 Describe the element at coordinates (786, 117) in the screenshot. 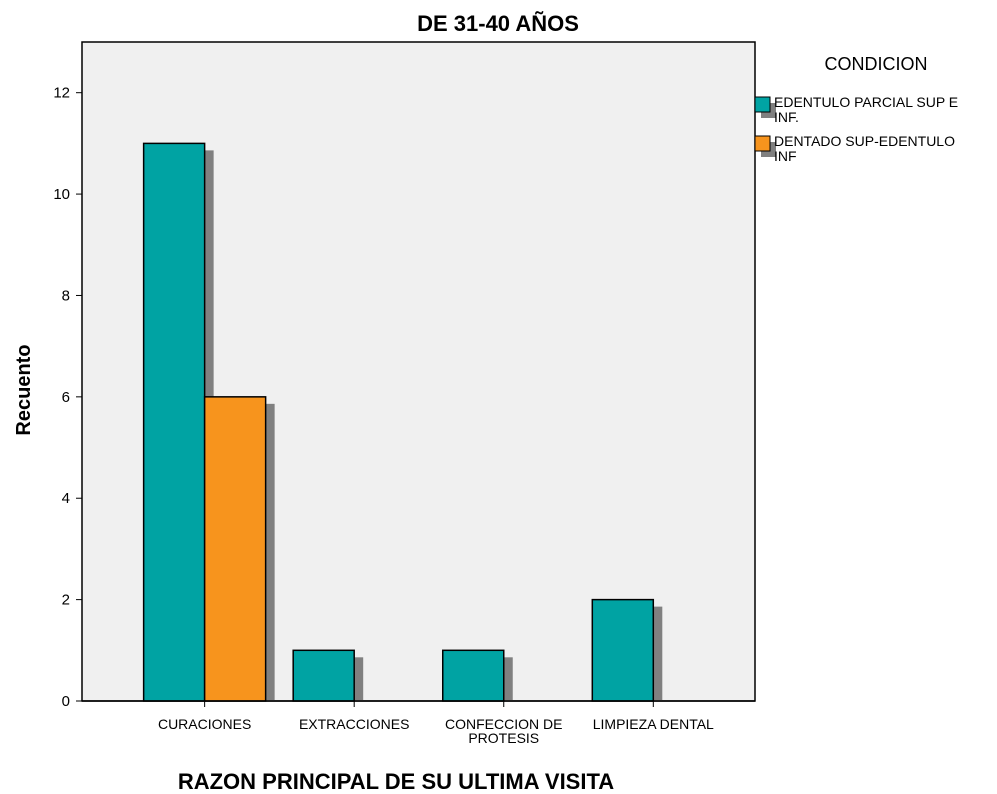

I see `legend-label: INF.` at that location.